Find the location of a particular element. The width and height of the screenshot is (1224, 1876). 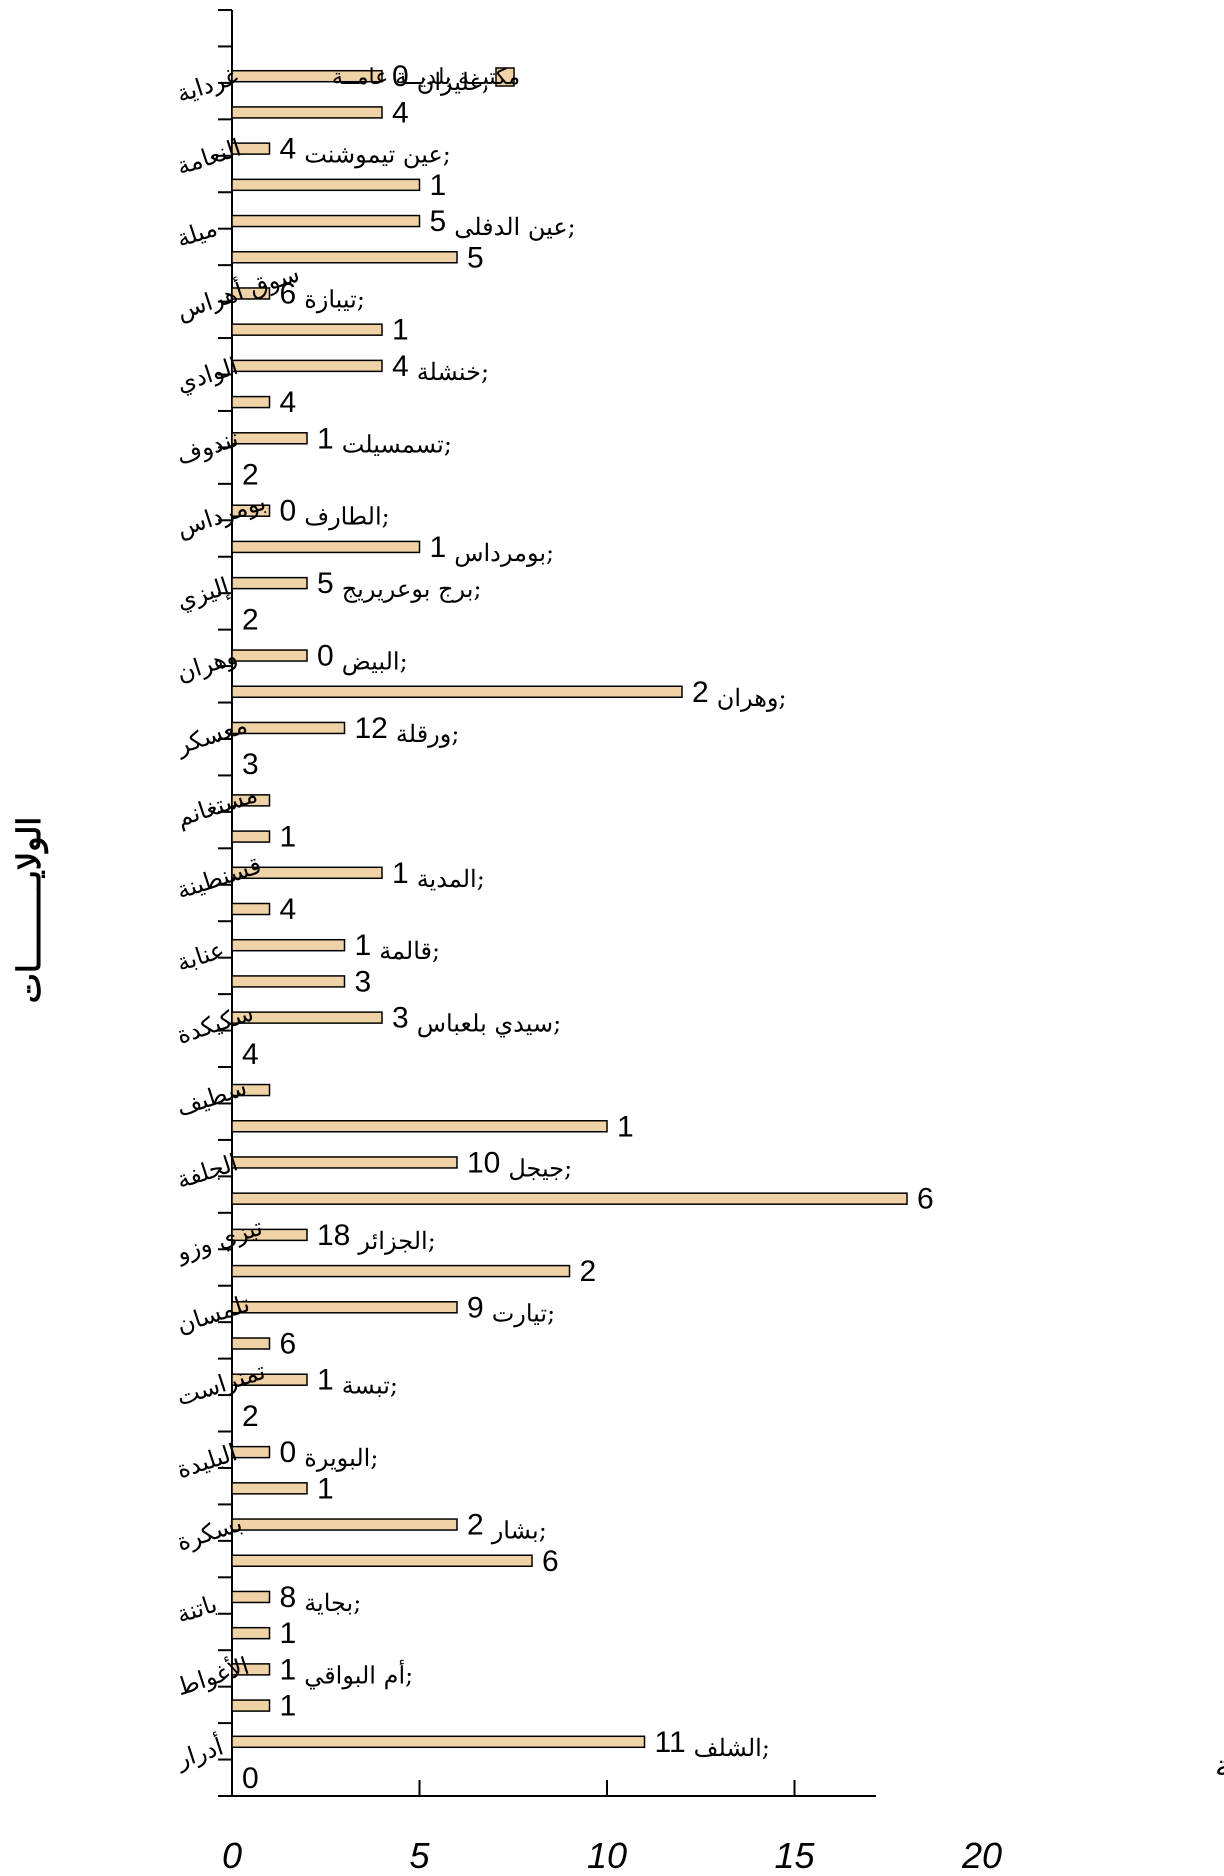

bar-label: 4 خنشلة; is located at coordinates (440, 368).